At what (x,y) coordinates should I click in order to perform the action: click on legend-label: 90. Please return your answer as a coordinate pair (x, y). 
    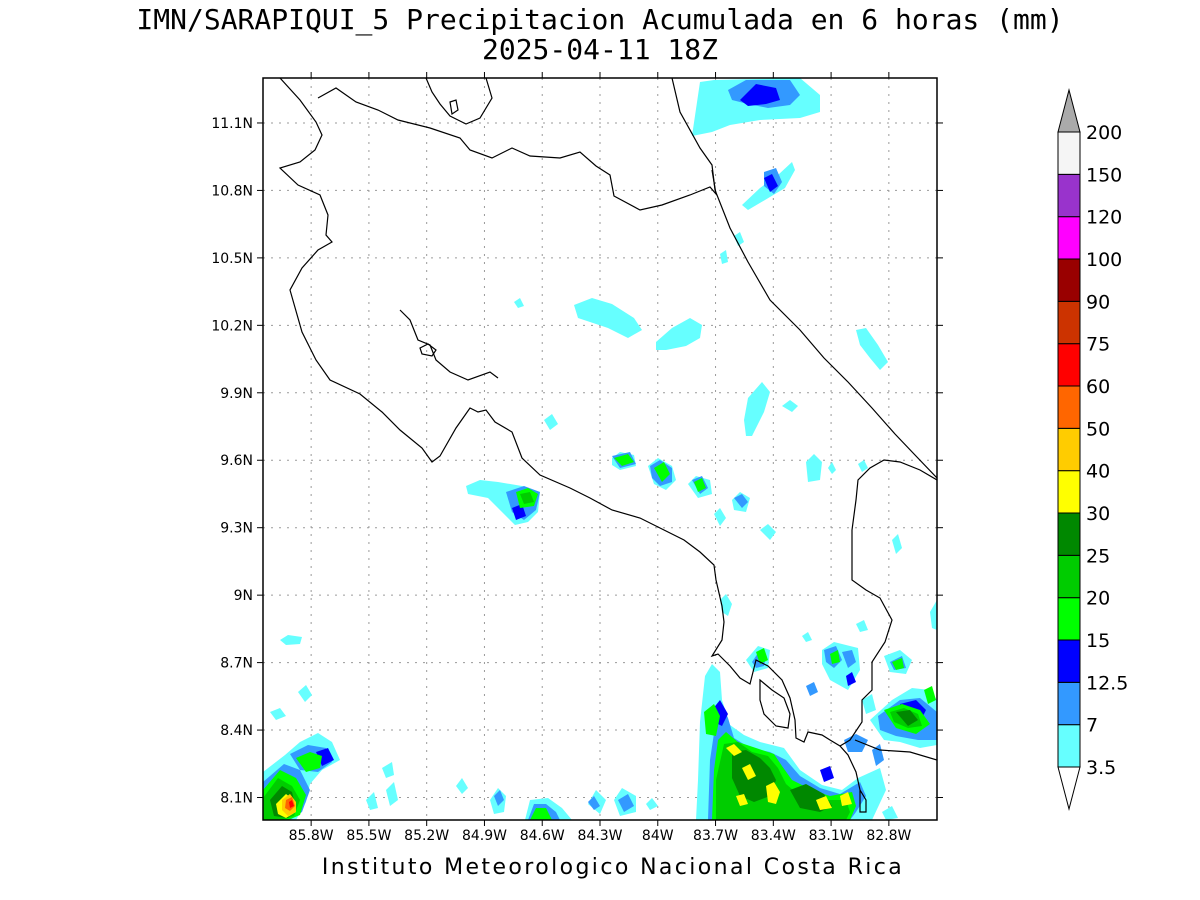
    Looking at the image, I should click on (1098, 302).